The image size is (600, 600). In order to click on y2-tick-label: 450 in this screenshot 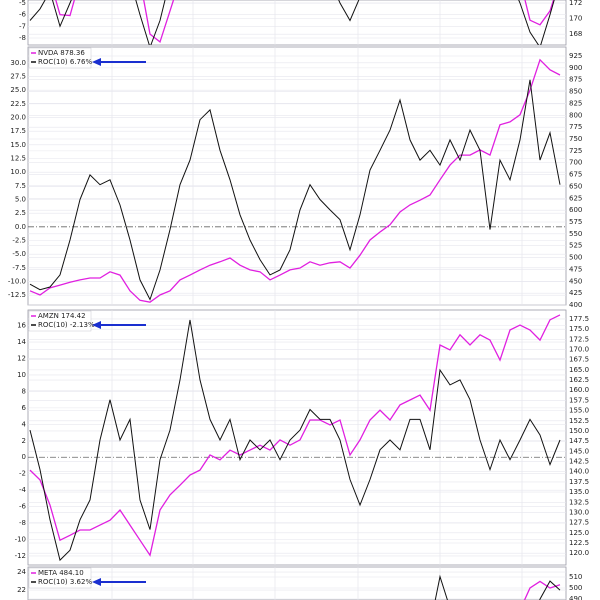, I will do `click(575, 281)`.